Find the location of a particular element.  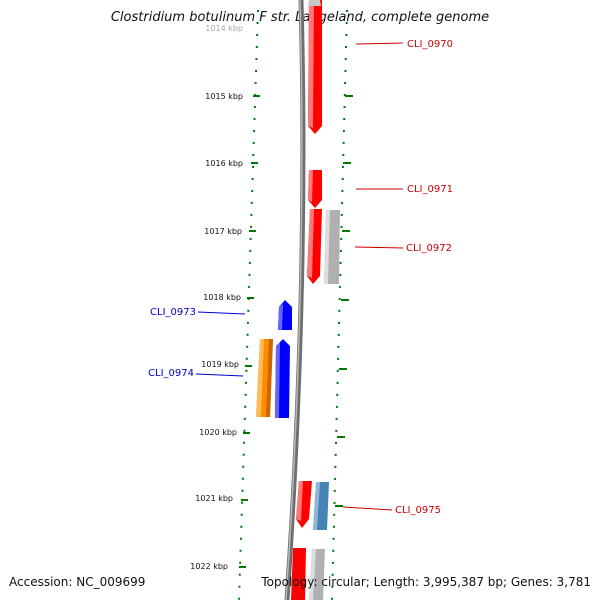

pseudo-genes is located at coordinates (324, 300).